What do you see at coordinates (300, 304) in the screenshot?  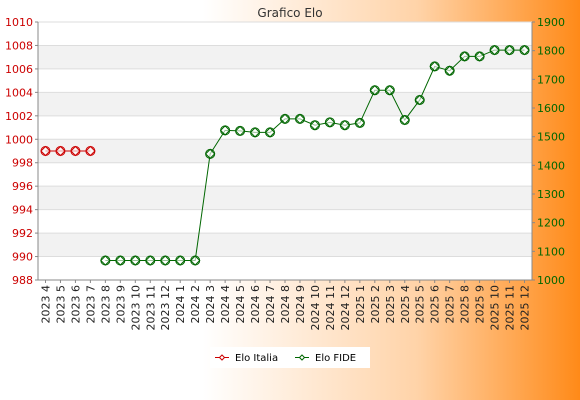 I see `x-tick-label: 2024 9` at bounding box center [300, 304].